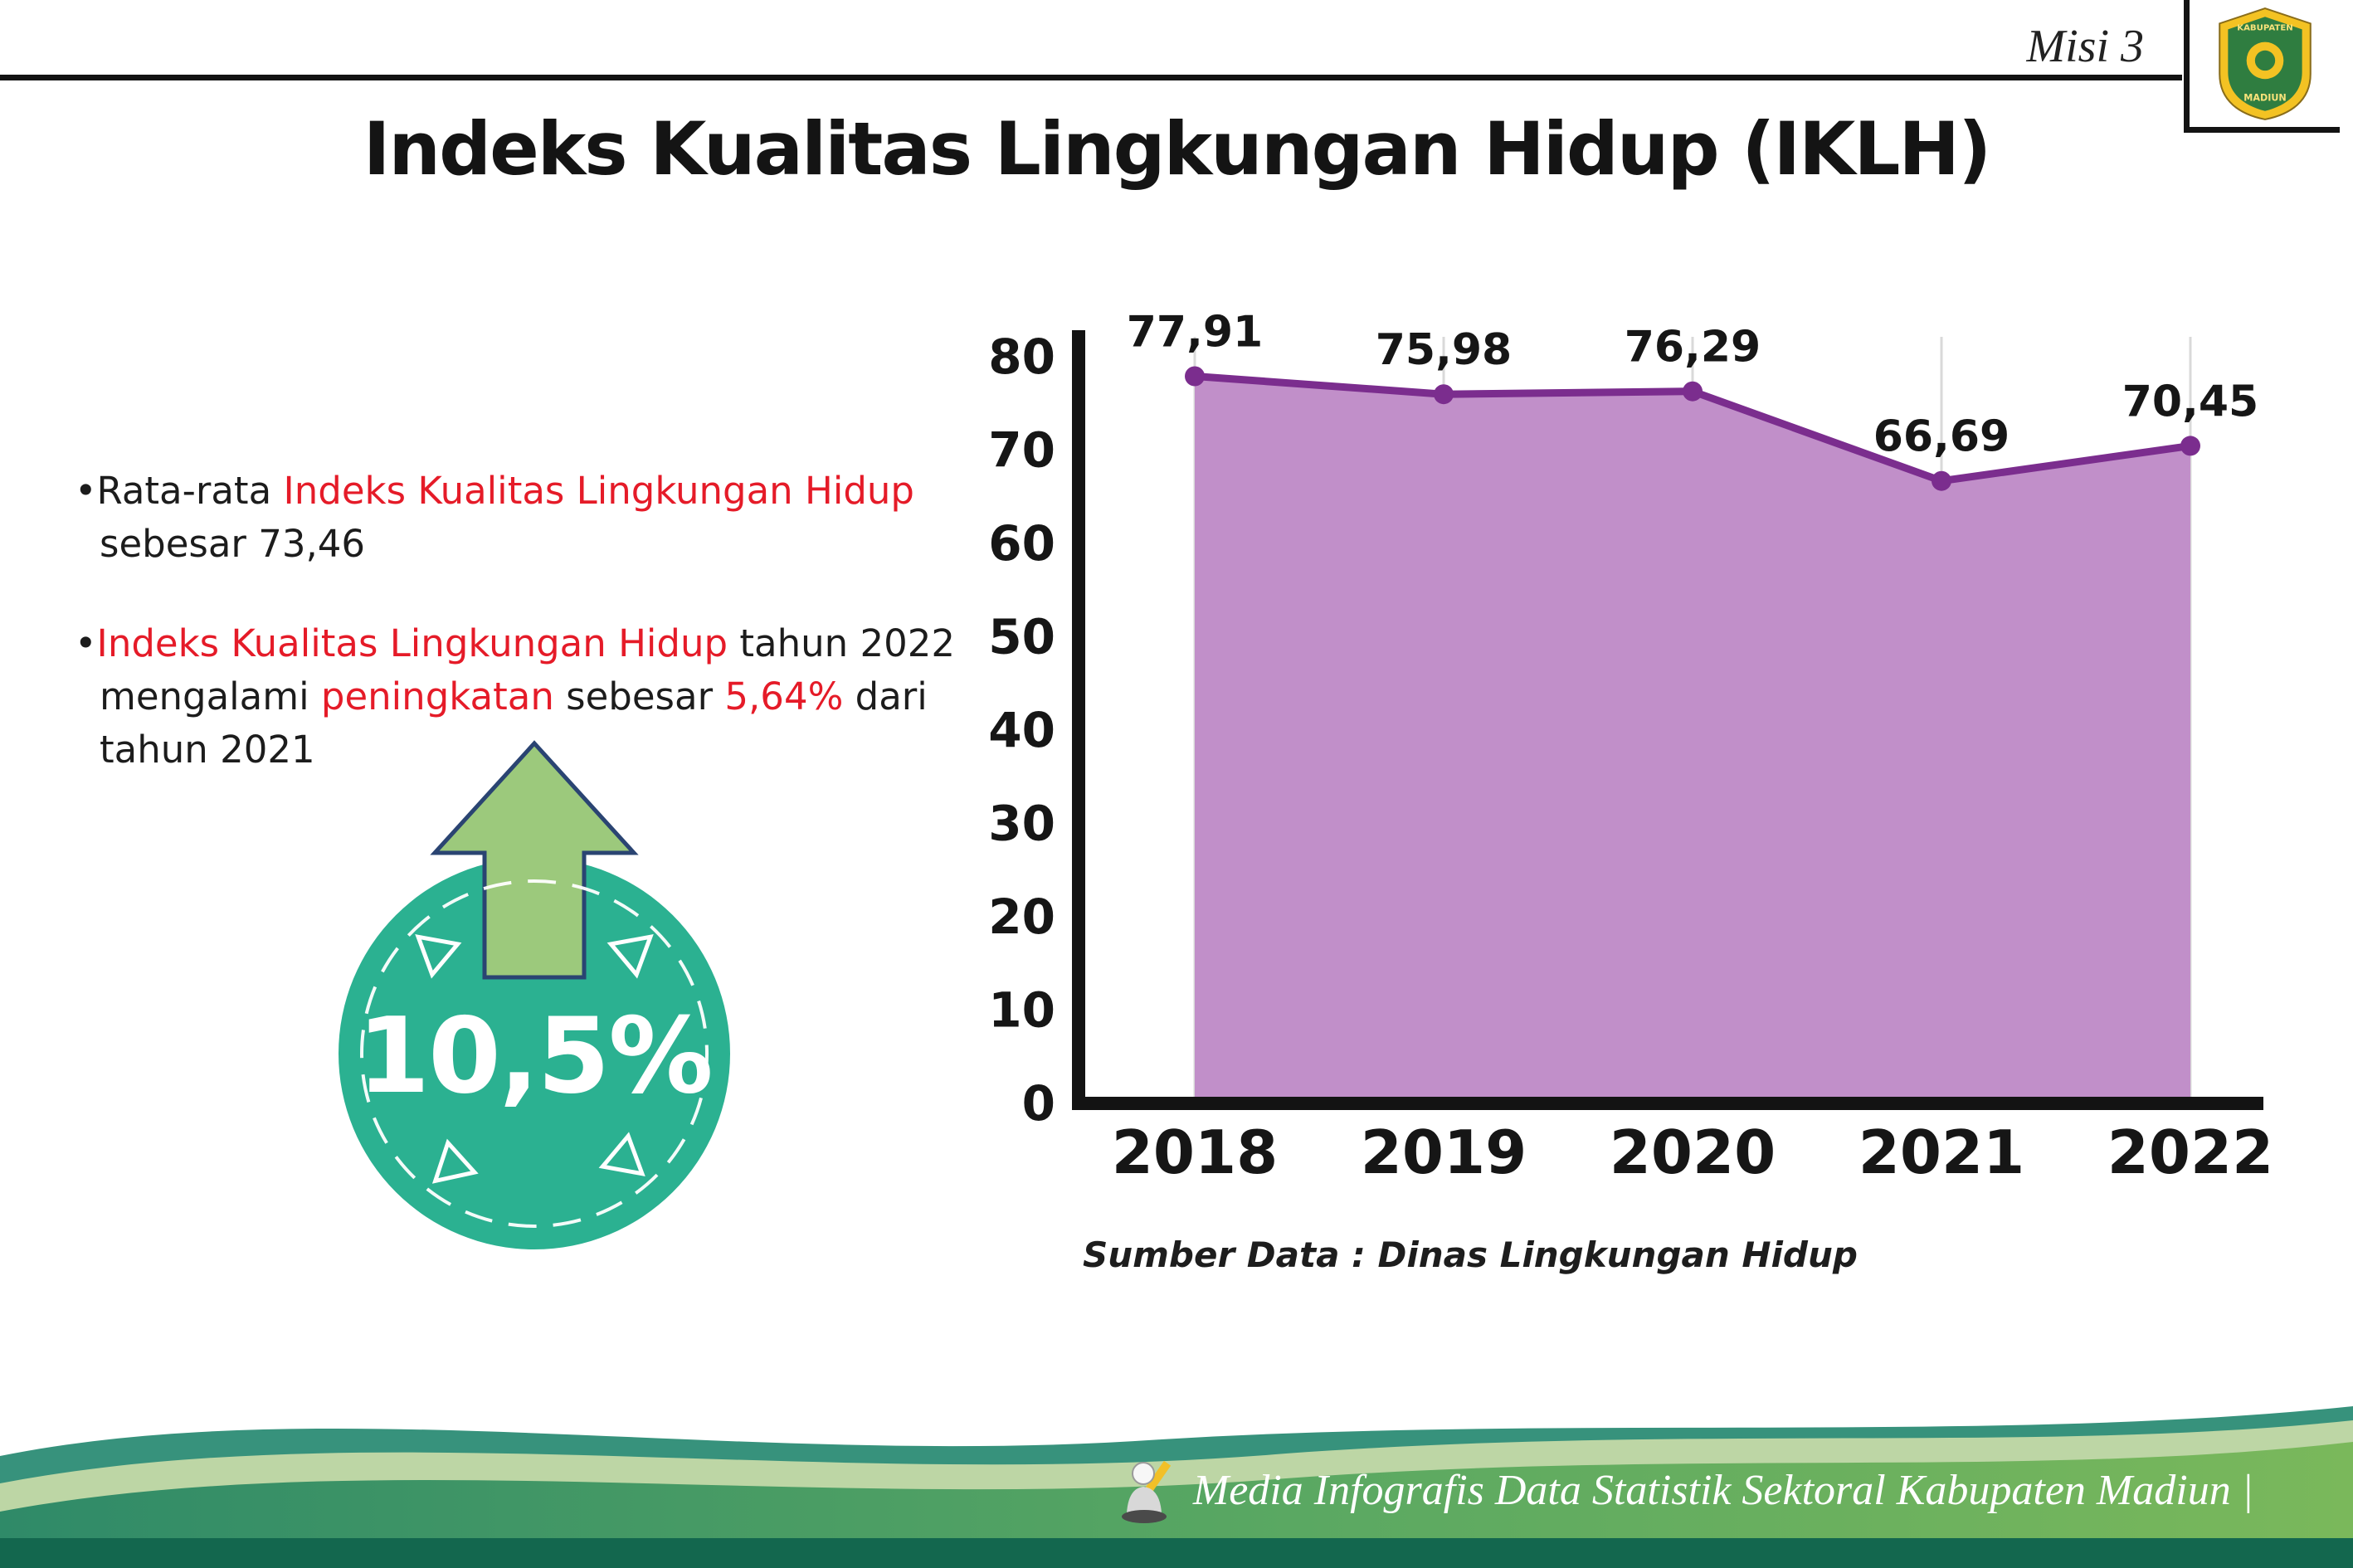 This screenshot has width=2353, height=1568. Describe the element at coordinates (2264, 60) in the screenshot. I see `crest-emblem-core` at that location.